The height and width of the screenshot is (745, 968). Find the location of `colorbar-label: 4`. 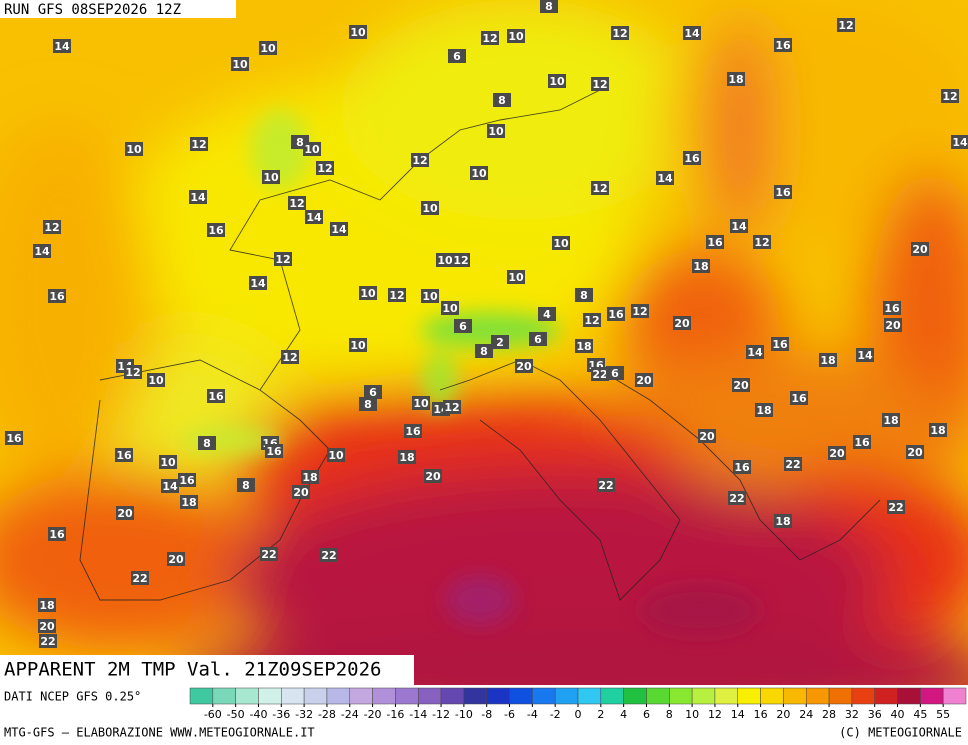

colorbar-label: 4 is located at coordinates (623, 714).